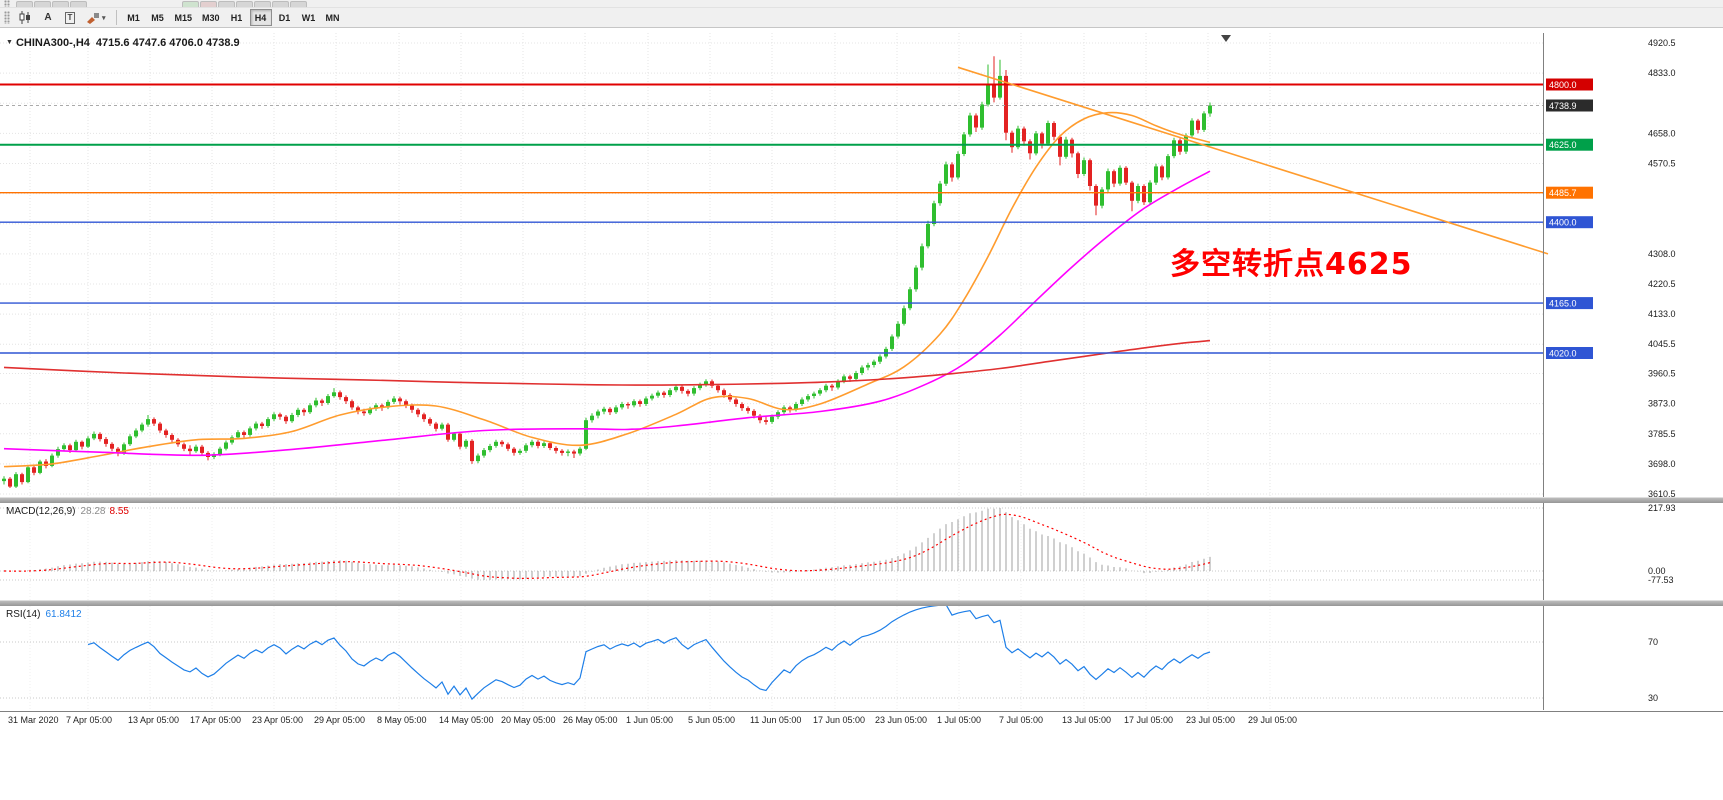 Image resolution: width=1723 pixels, height=800 pixels. What do you see at coordinates (93, 511) in the screenshot?
I see `macd-value-main: 28.28` at bounding box center [93, 511].